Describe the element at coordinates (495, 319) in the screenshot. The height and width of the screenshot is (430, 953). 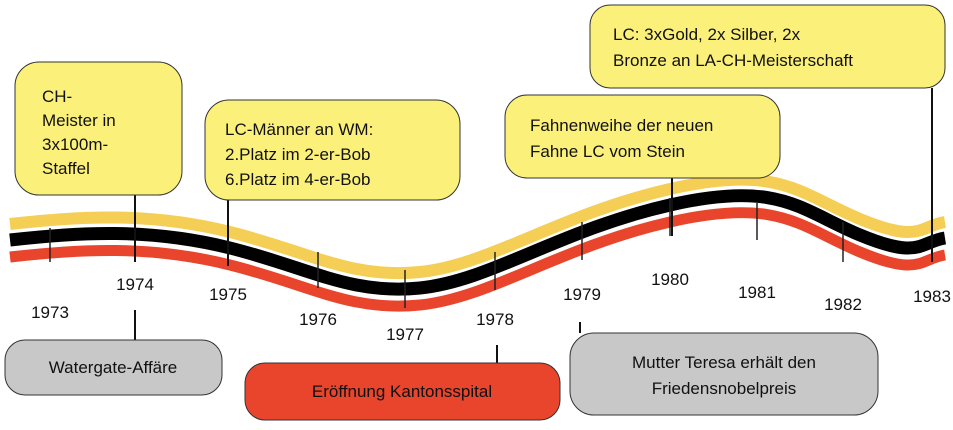
I see `year-label: 1978` at that location.